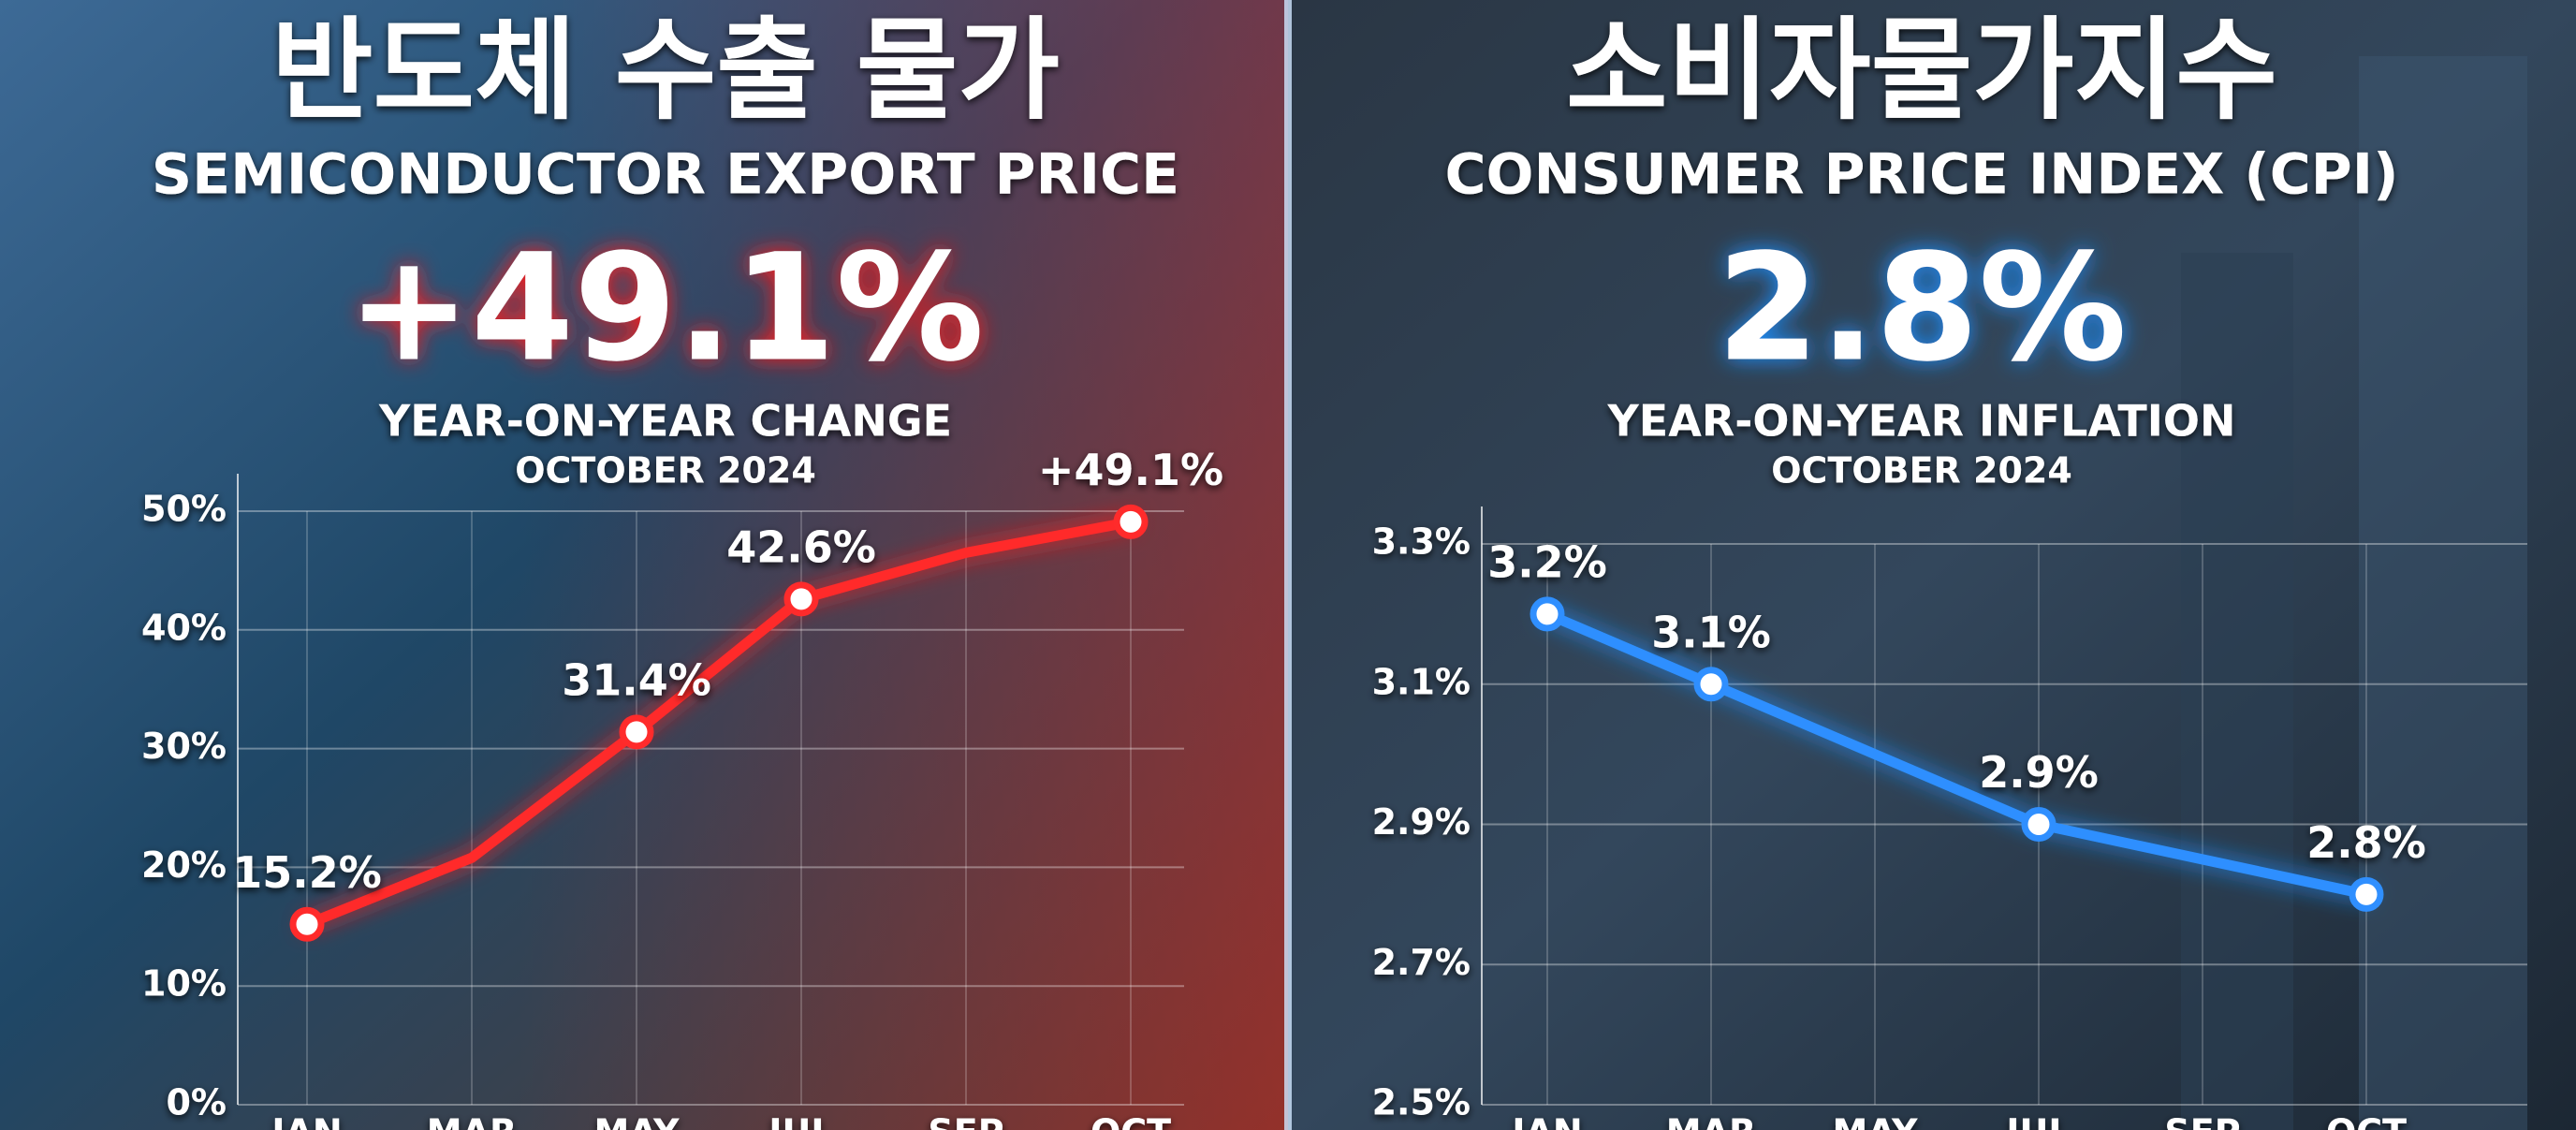  Describe the element at coordinates (1421, 681) in the screenshot. I see `y-tick-label: 3.1%` at that location.